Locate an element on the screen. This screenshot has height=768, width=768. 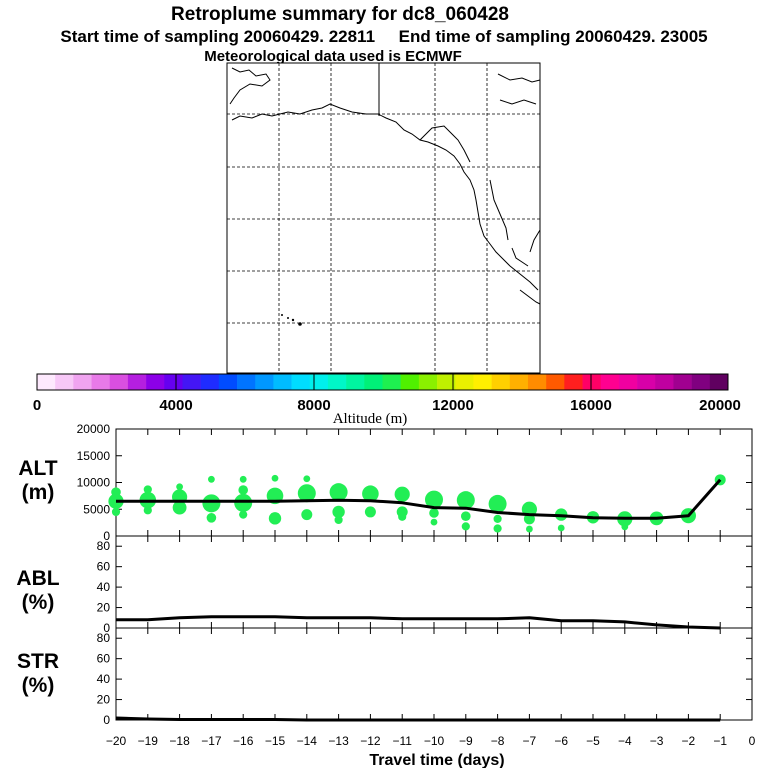
met-data-line: Meteorological data used is ECMWF is located at coordinates (333, 56).